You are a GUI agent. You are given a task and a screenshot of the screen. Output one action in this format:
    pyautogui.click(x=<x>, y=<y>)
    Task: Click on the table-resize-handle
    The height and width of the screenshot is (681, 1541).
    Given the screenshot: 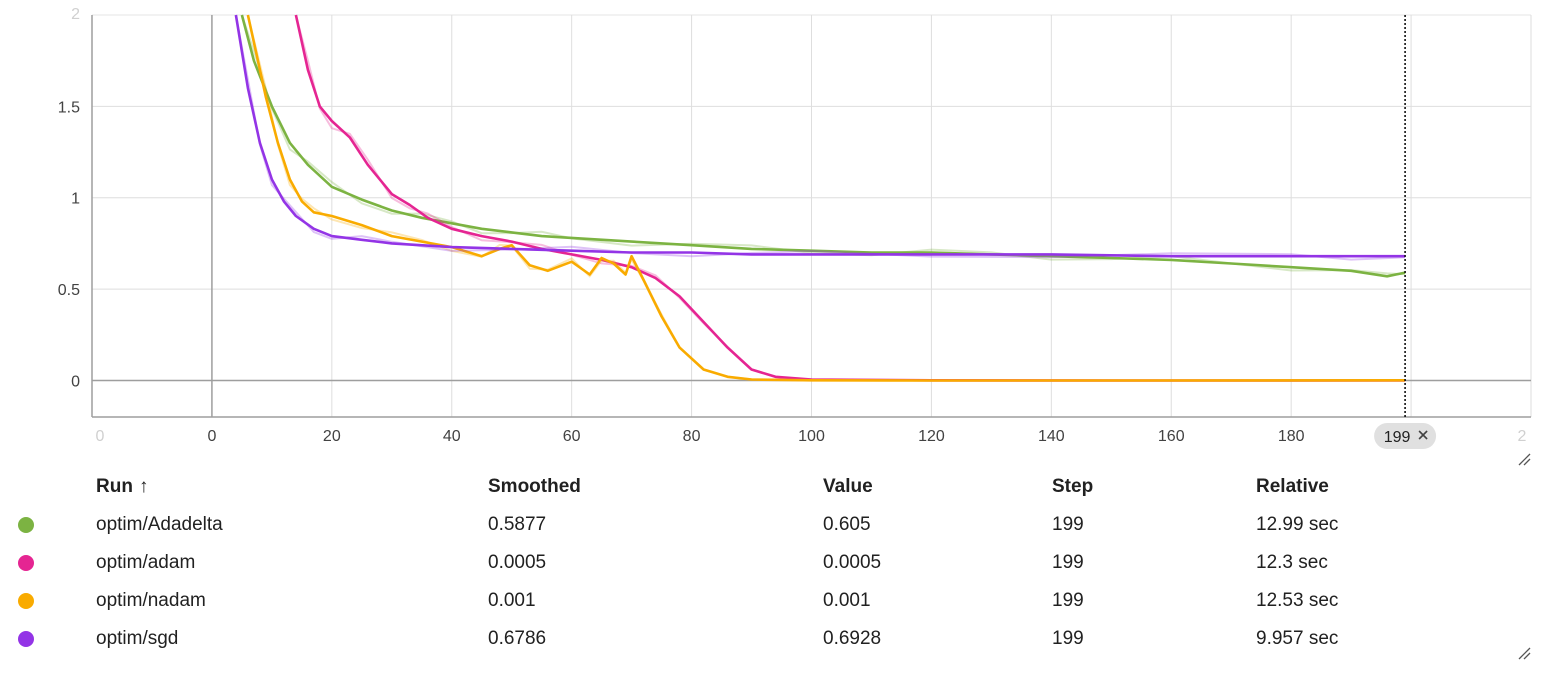 What is the action you would take?
    pyautogui.click(x=1524, y=653)
    